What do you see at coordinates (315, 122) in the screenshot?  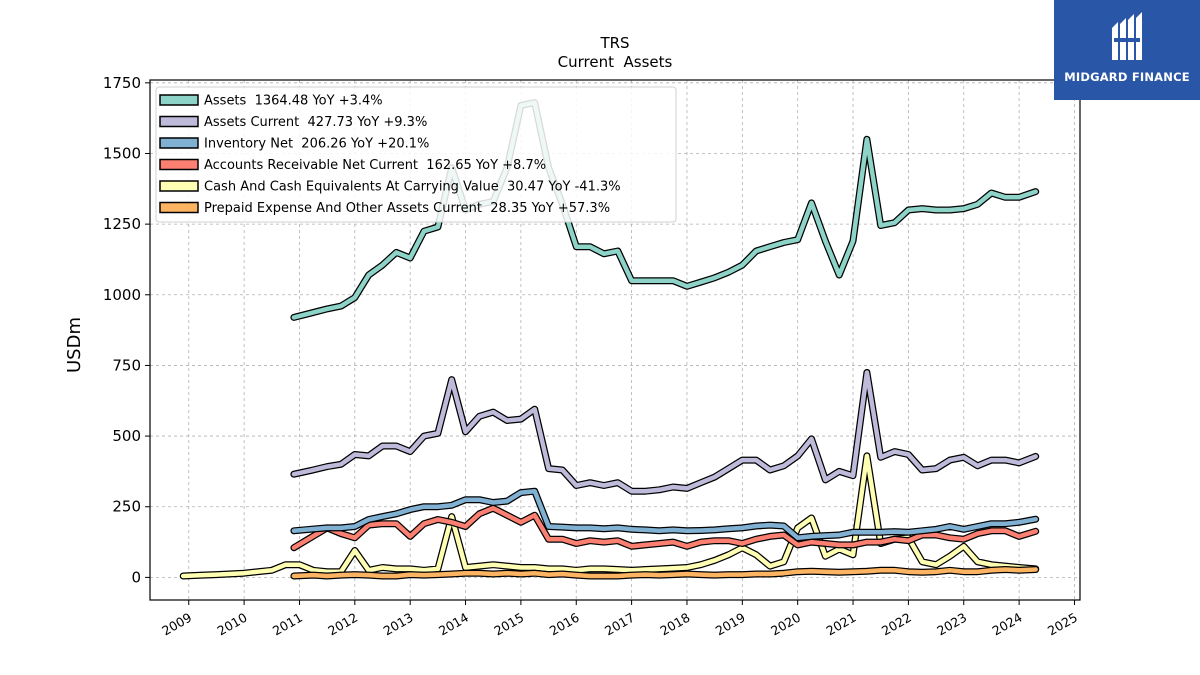 I see `legend-entry: Assets Current 427.73 YoY +9.3%` at bounding box center [315, 122].